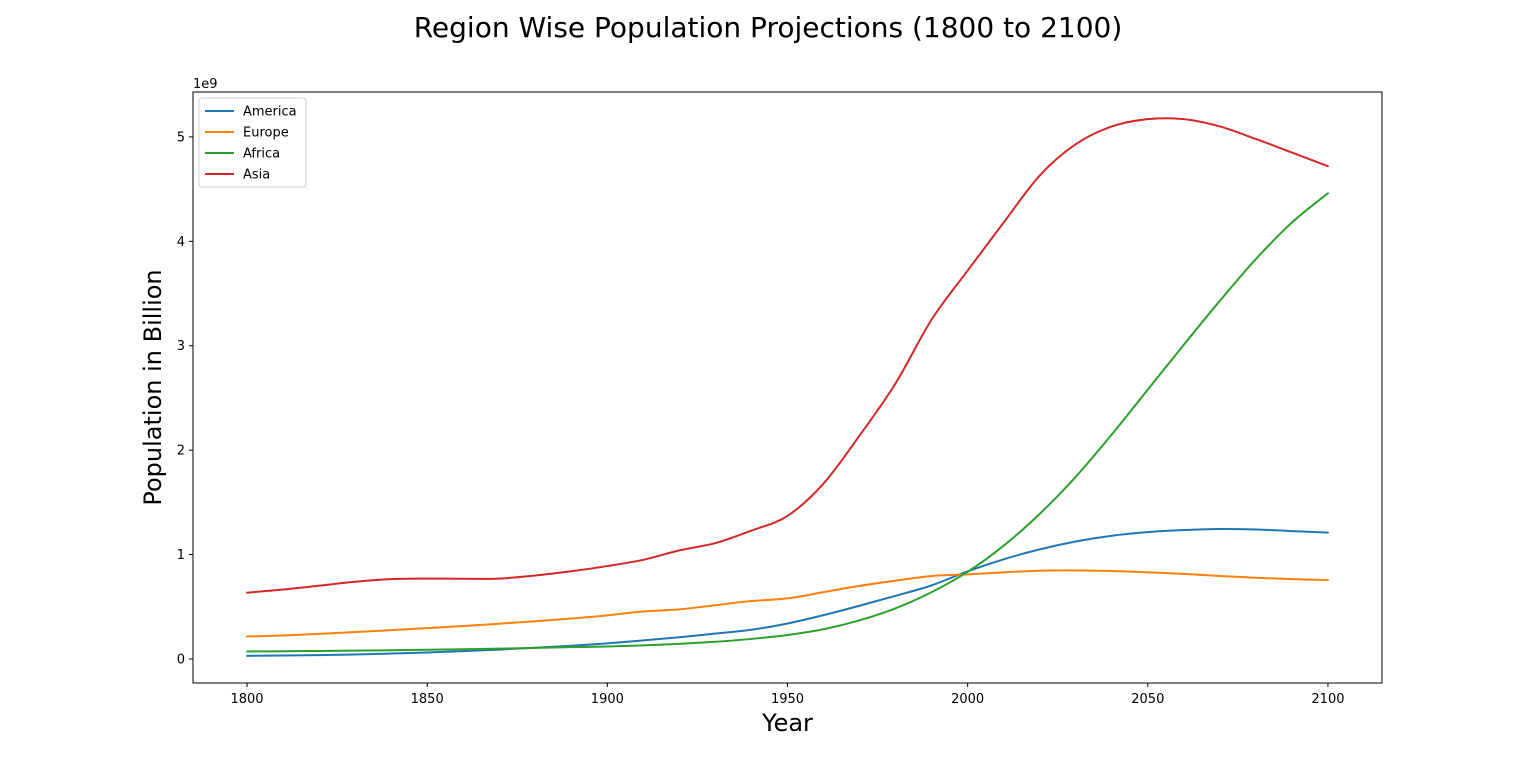 This screenshot has width=1536, height=767. I want to click on y-axis: 0 1 2 3 4 5, so click(185, 398).